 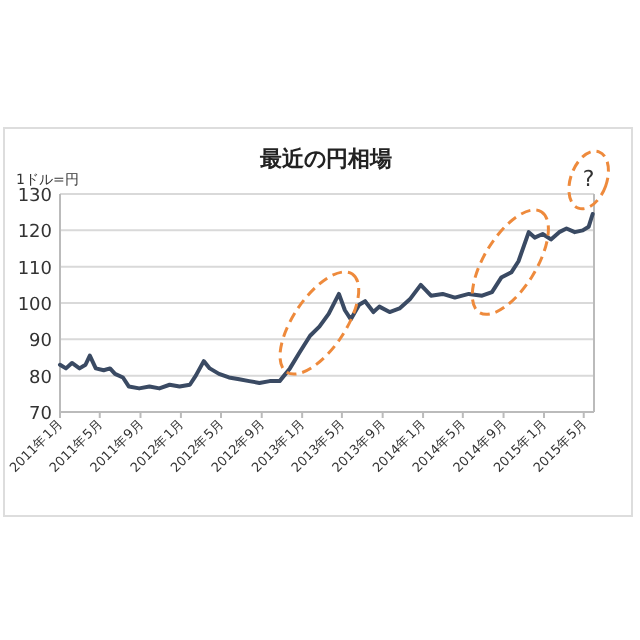 What do you see at coordinates (41, 342) in the screenshot?
I see `y-tick-label: 90` at bounding box center [41, 342].